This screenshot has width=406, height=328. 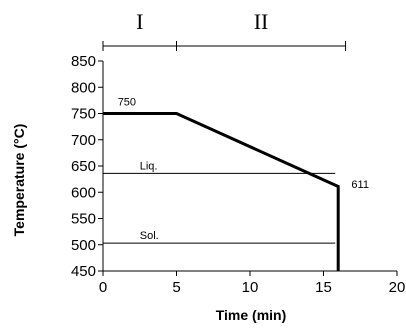 What do you see at coordinates (139, 21) in the screenshot?
I see `phase-label: I` at bounding box center [139, 21].